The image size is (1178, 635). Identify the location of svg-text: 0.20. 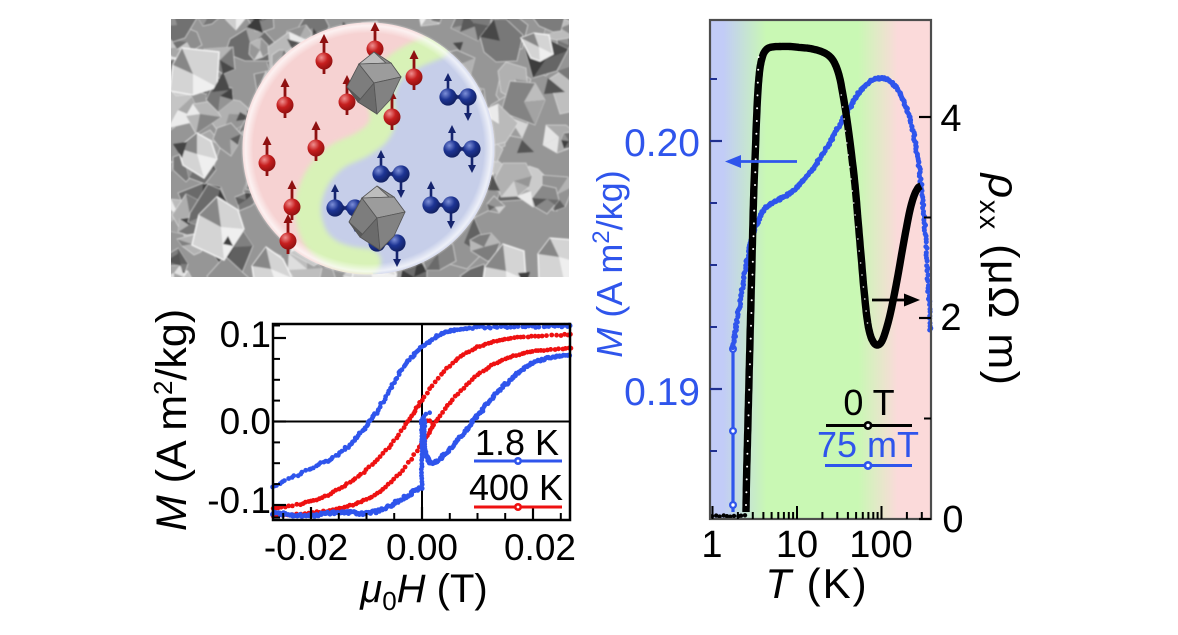
(662, 143).